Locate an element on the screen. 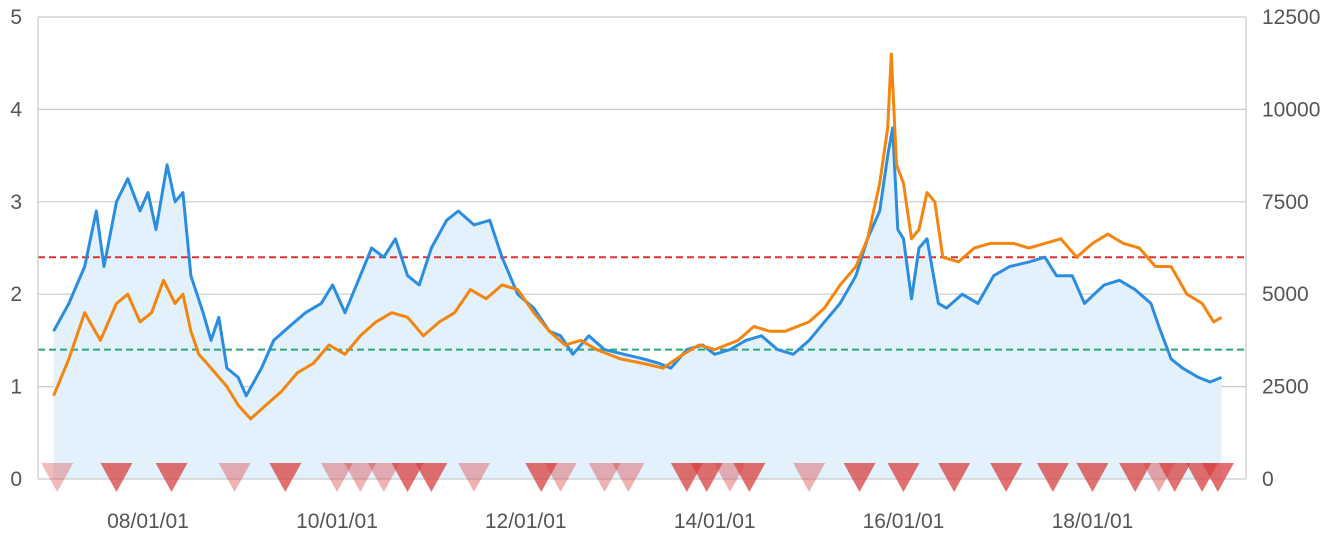 The image size is (1341, 536). x-tick-label: 14/01/01 is located at coordinates (715, 521).